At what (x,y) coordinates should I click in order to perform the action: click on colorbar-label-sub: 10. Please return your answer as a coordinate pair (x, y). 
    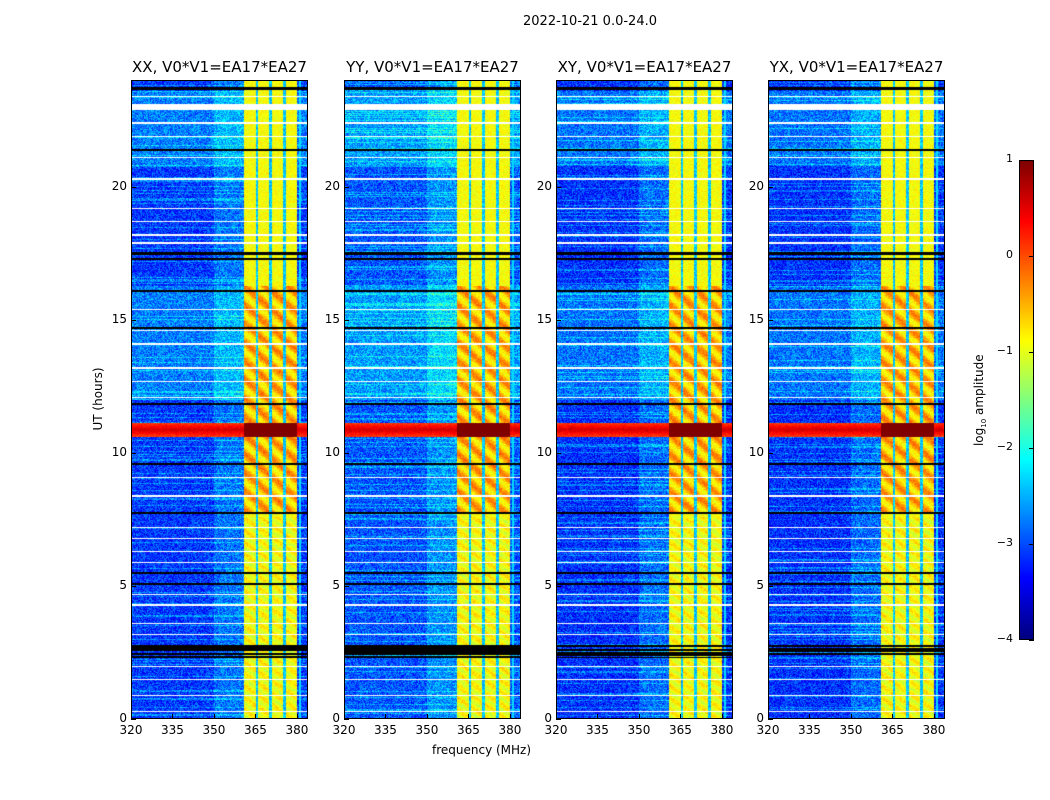
    Looking at the image, I should click on (984, 423).